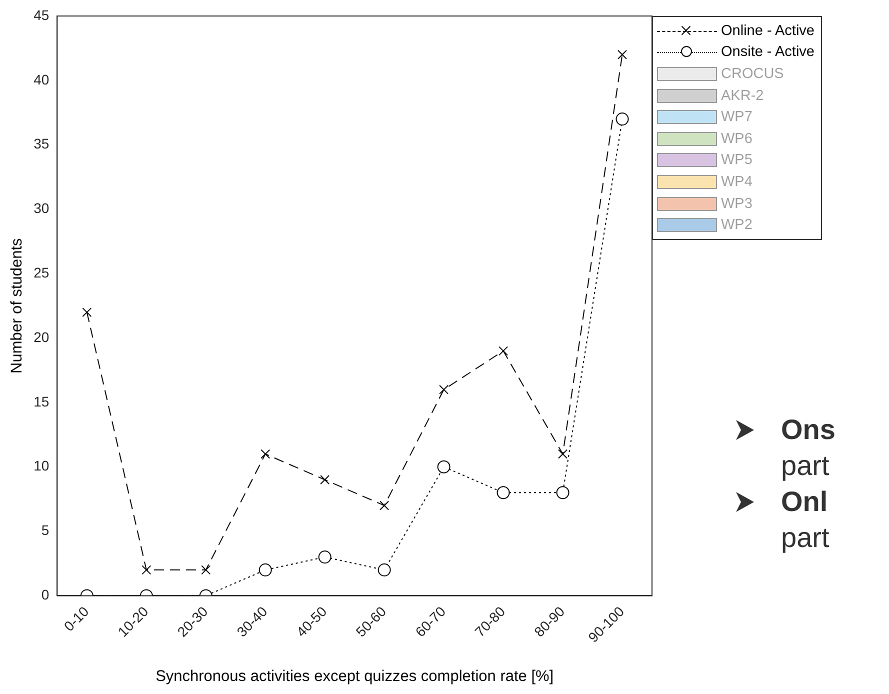 The image size is (889, 694). Describe the element at coordinates (45, 530) in the screenshot. I see `y-tick-label: 5` at that location.